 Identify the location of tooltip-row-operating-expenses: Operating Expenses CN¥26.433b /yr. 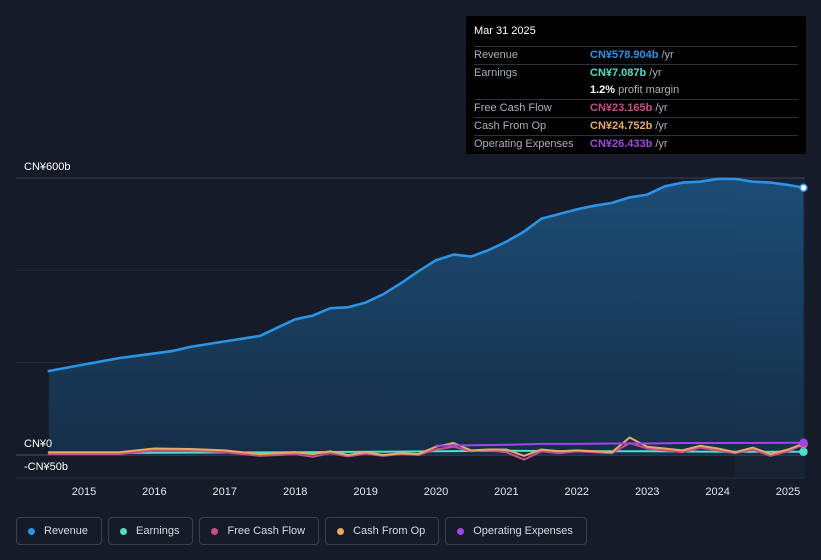
(636, 144).